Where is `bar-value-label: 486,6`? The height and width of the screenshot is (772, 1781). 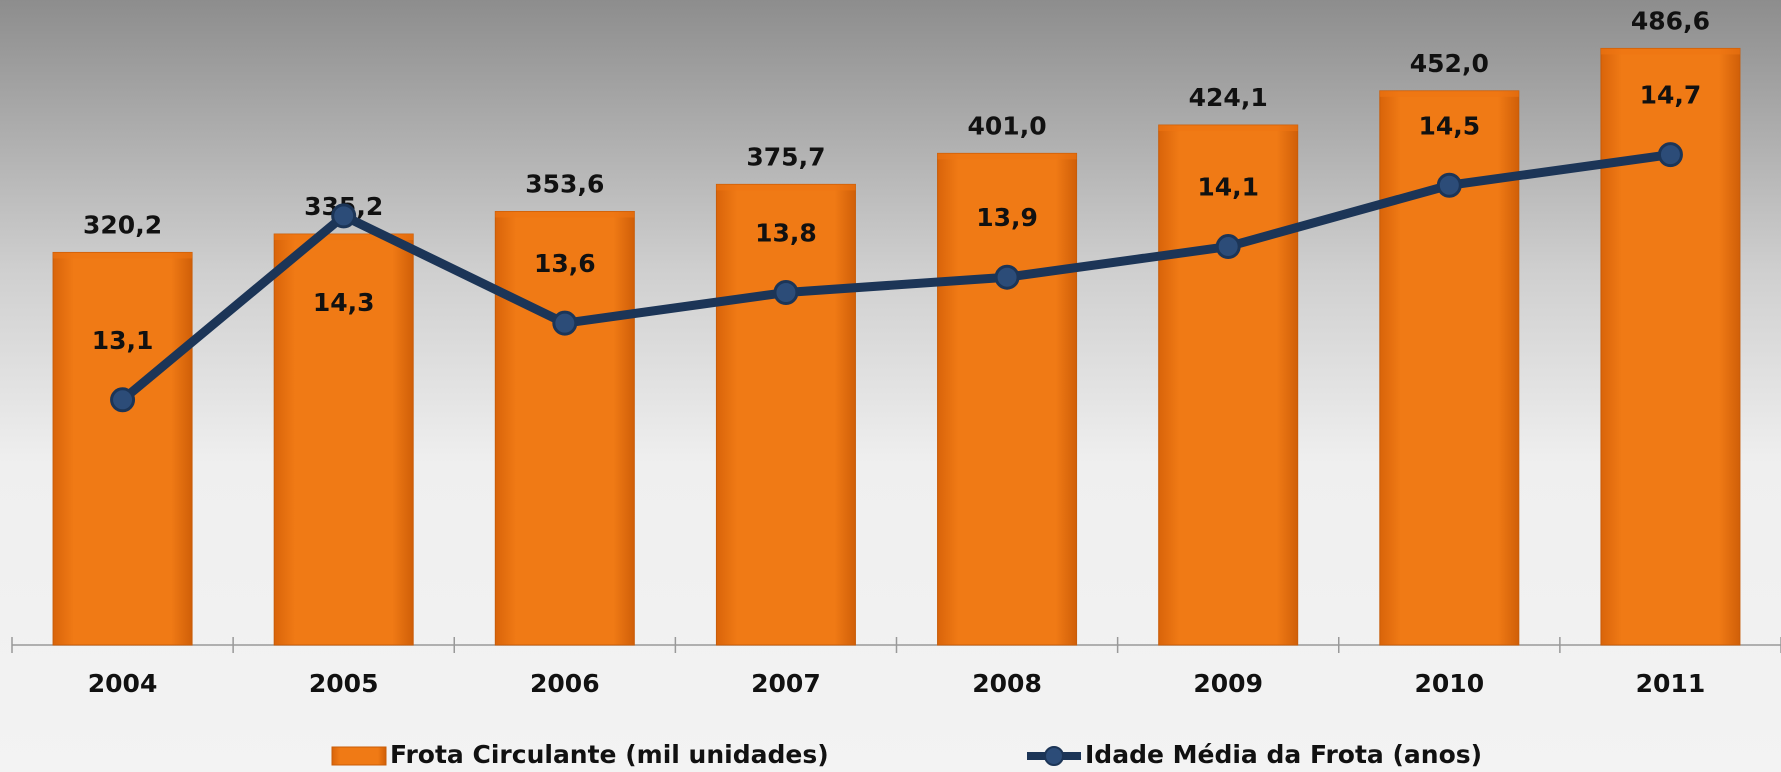 bar-value-label: 486,6 is located at coordinates (1670, 20).